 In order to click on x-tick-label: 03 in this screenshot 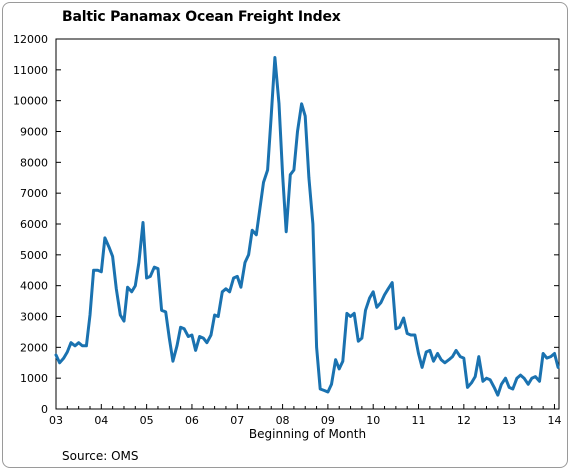, I will do `click(56, 420)`.